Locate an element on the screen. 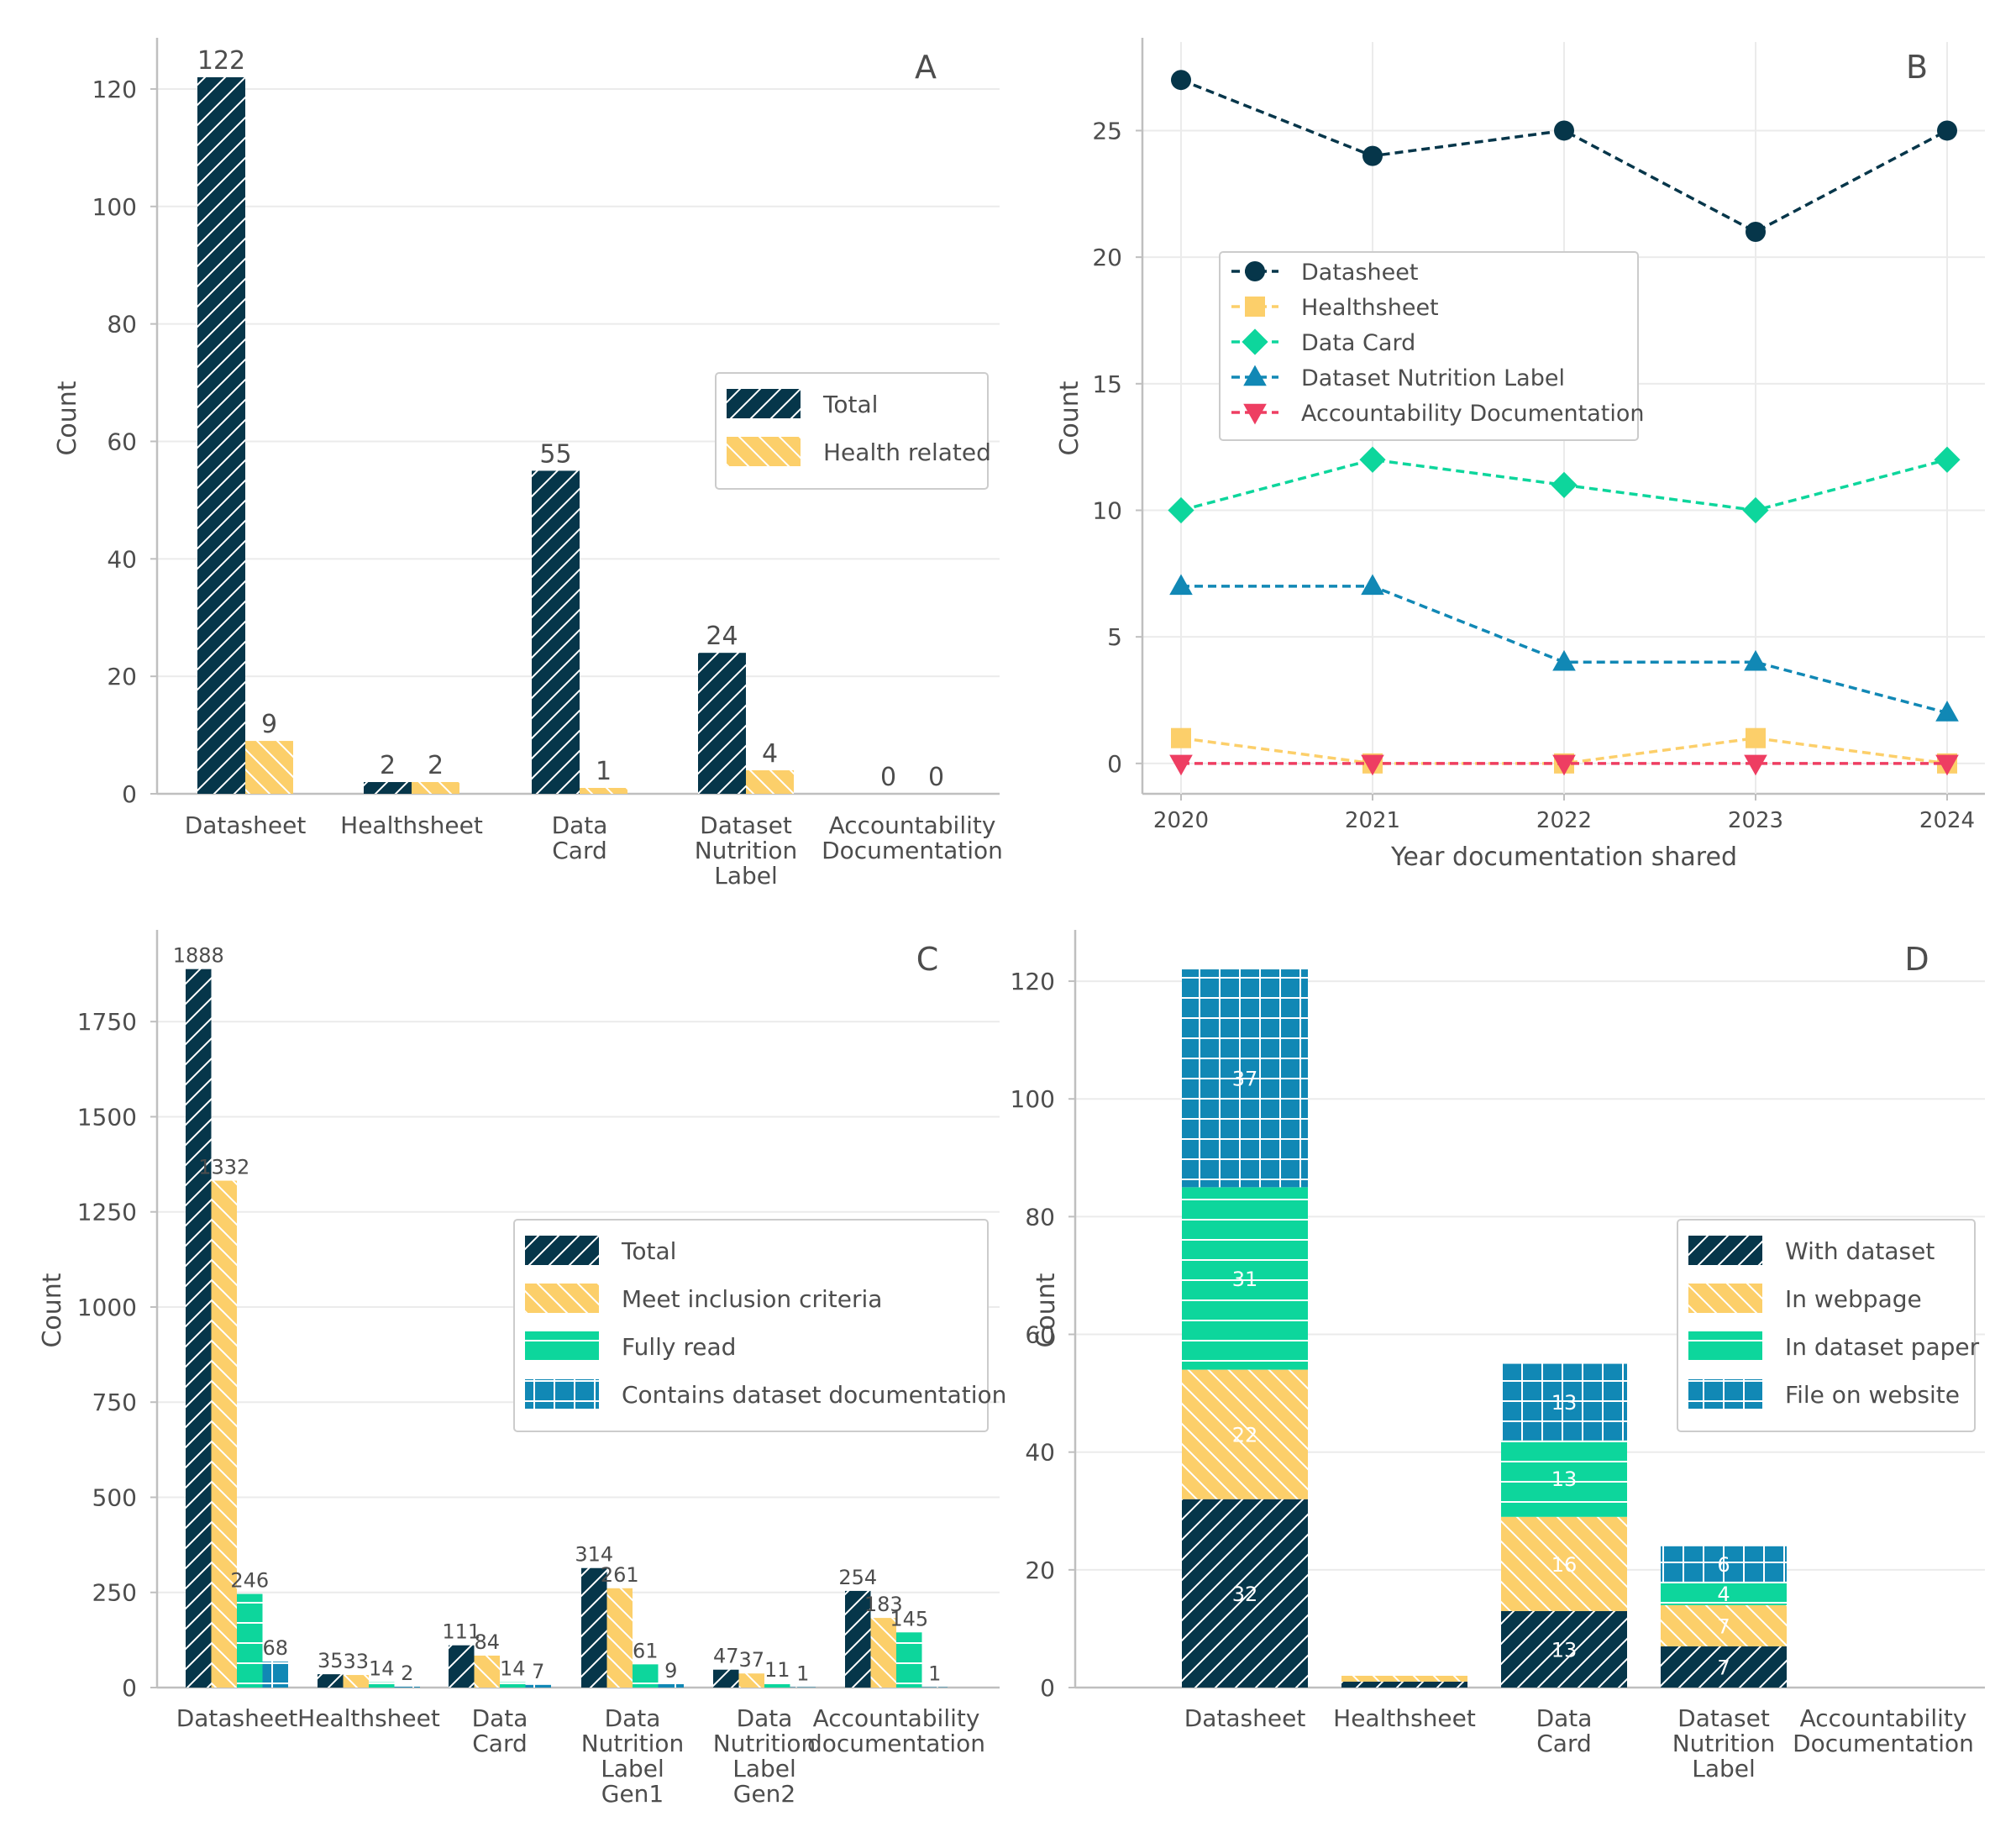  y-tick-label: 1250 is located at coordinates (107, 1212).